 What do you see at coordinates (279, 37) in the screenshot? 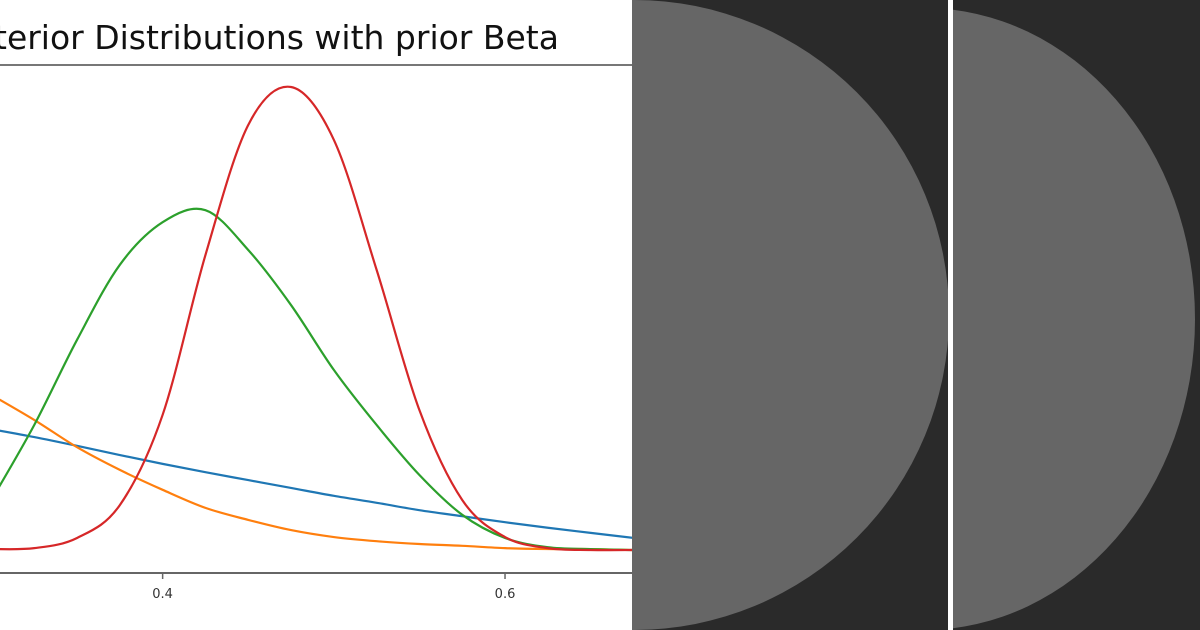
I see `chart-title: terior Distributions with prior Beta` at bounding box center [279, 37].